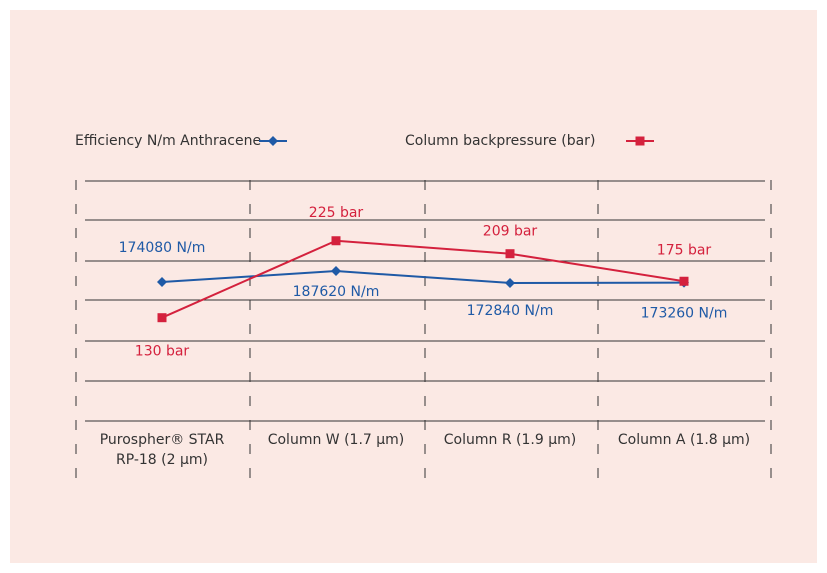 This screenshot has width=827, height=573. Describe the element at coordinates (162, 352) in the screenshot. I see `value-label: 130 bar` at that location.